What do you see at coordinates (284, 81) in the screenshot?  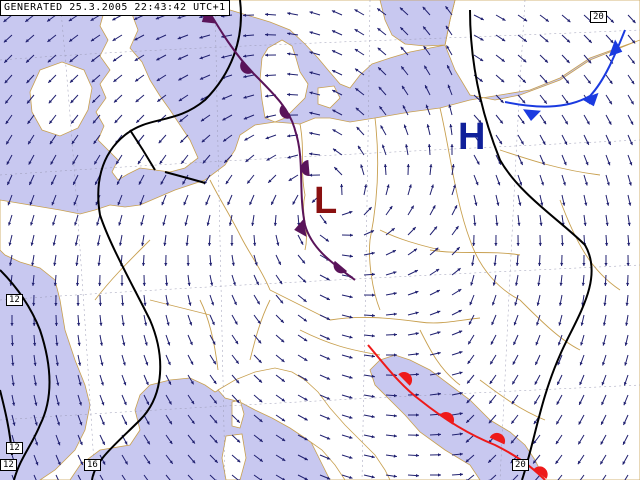 I see `landmass-denmark` at bounding box center [284, 81].